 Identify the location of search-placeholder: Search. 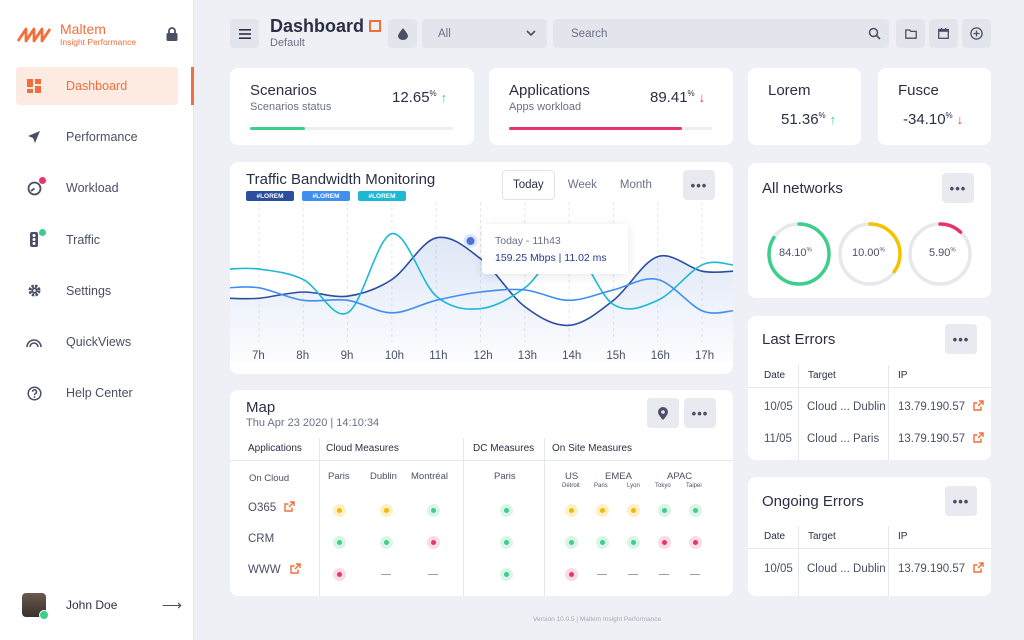
(589, 33).